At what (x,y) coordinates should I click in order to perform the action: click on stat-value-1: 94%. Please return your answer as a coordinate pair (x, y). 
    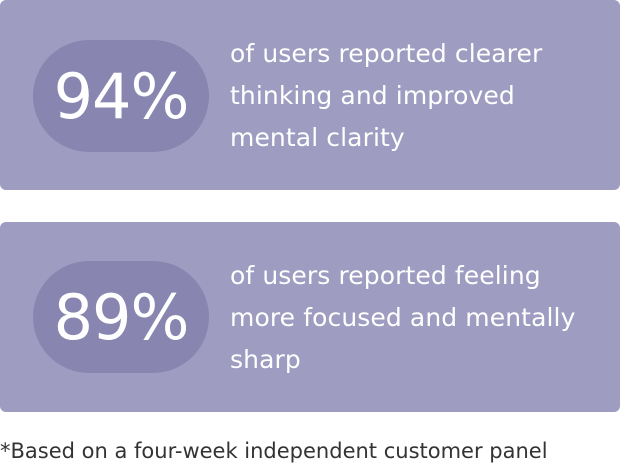
    Looking at the image, I should click on (121, 96).